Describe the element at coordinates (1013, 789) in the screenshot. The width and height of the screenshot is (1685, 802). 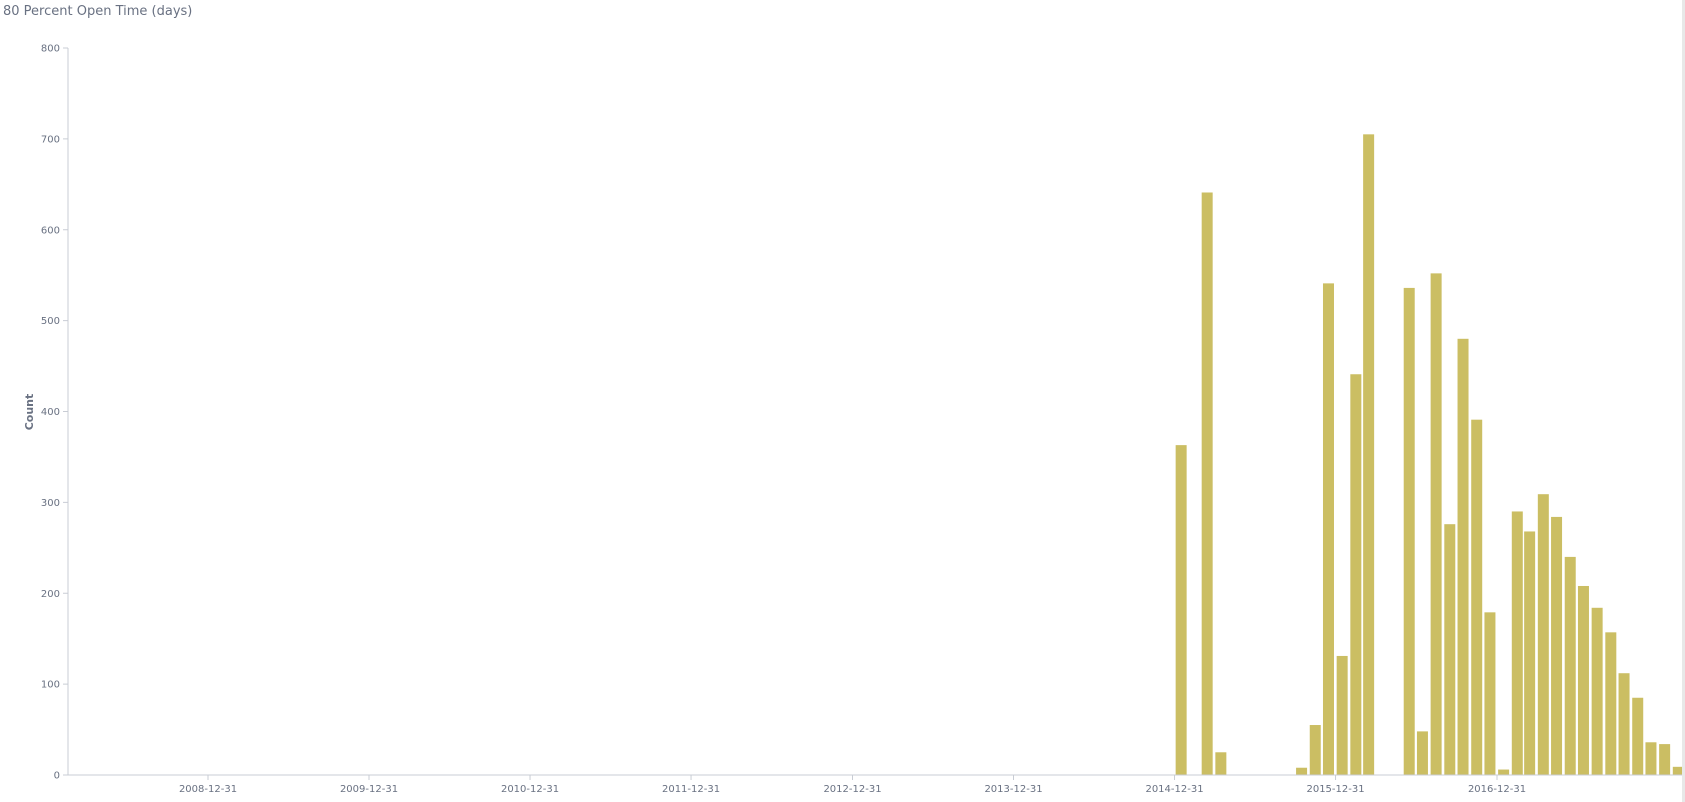
I see `x-tick-label: 2013-12-31` at that location.